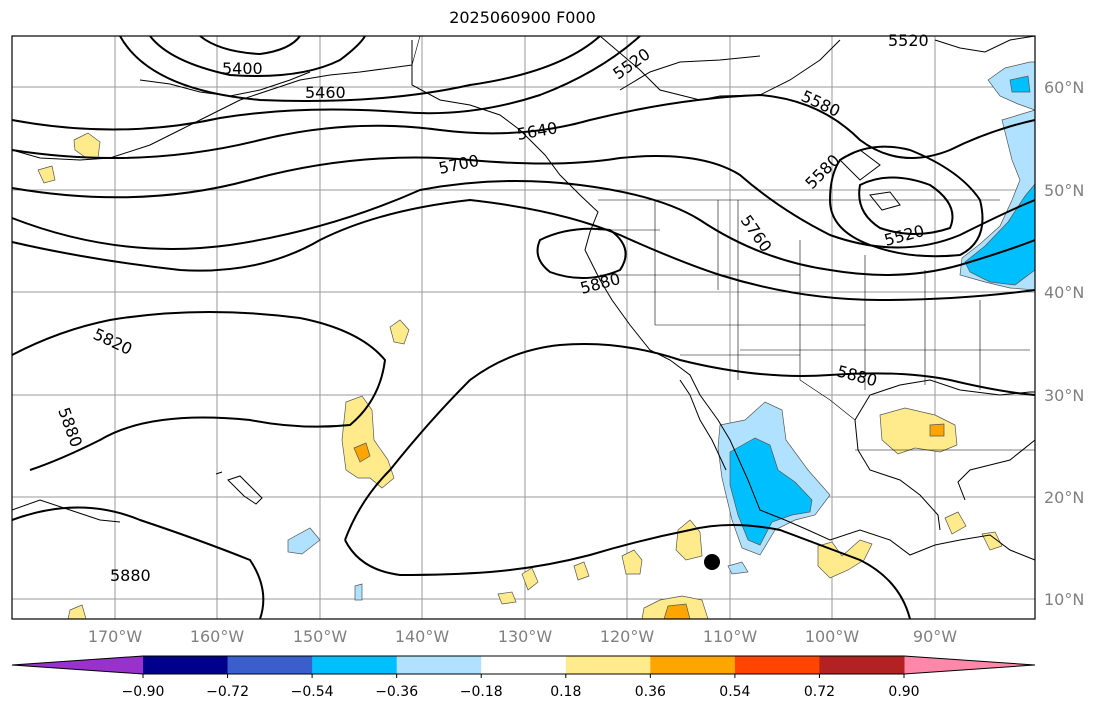  Describe the element at coordinates (481, 692) in the screenshot. I see `colorbar-tick-label: −0.18` at that location.